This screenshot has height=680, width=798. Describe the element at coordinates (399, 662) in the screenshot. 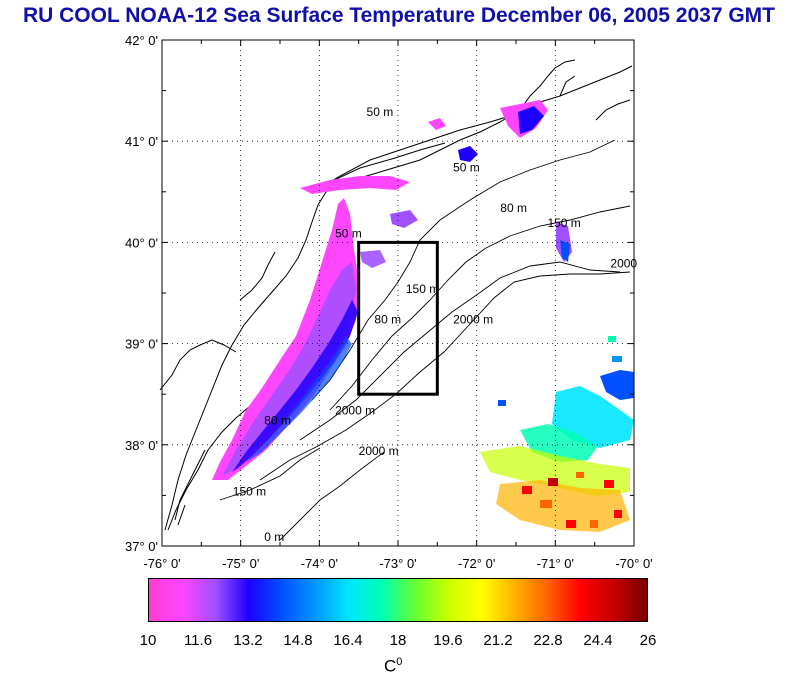

I see `unit-superscript: 0` at that location.